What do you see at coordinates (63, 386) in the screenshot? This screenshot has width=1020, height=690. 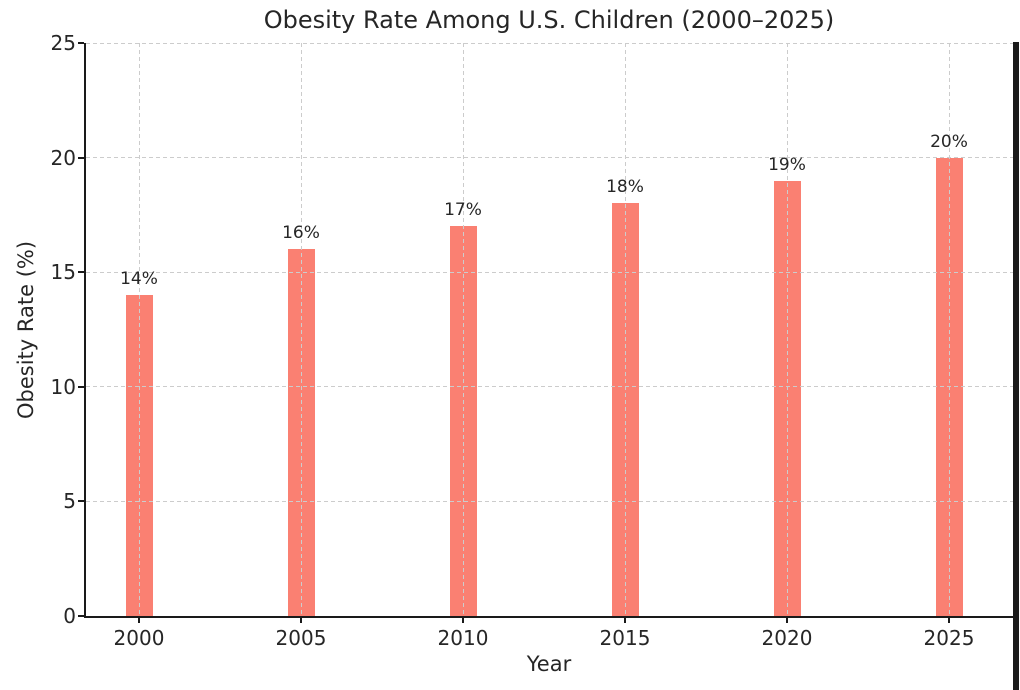 I see `y-tick-label: 10` at bounding box center [63, 386].